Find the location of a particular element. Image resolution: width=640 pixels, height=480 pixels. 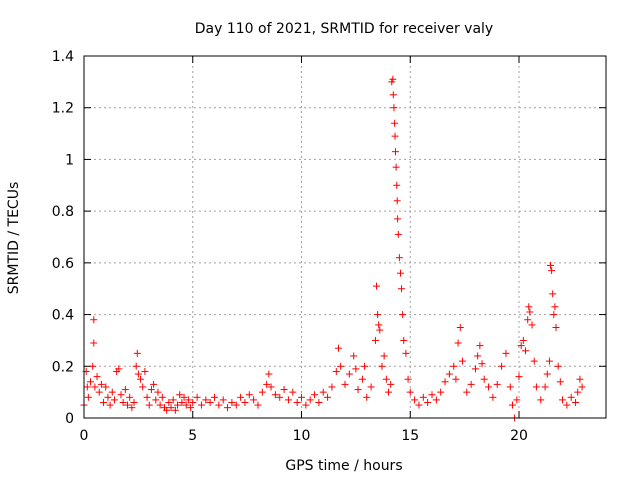

y-axis-label: SRMTID / TECUs is located at coordinates (14, 238).